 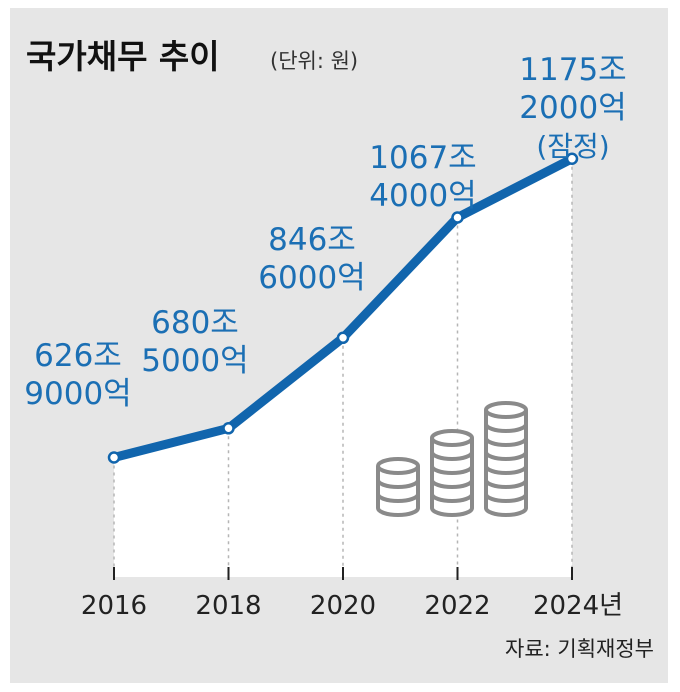 I want to click on x-label: 2016, so click(x=114, y=606).